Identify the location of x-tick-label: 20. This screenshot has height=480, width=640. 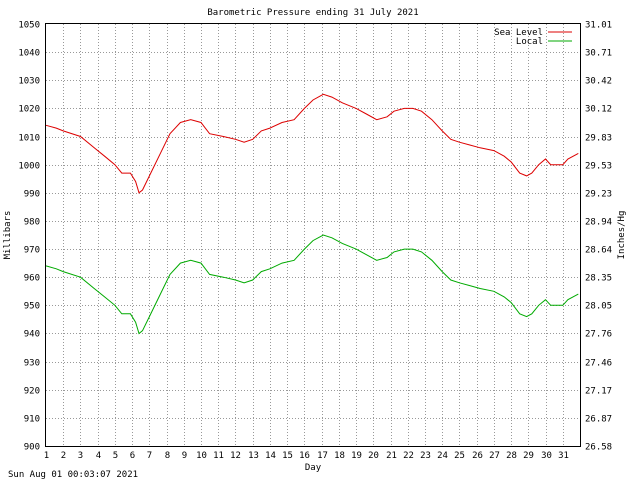
(373, 456).